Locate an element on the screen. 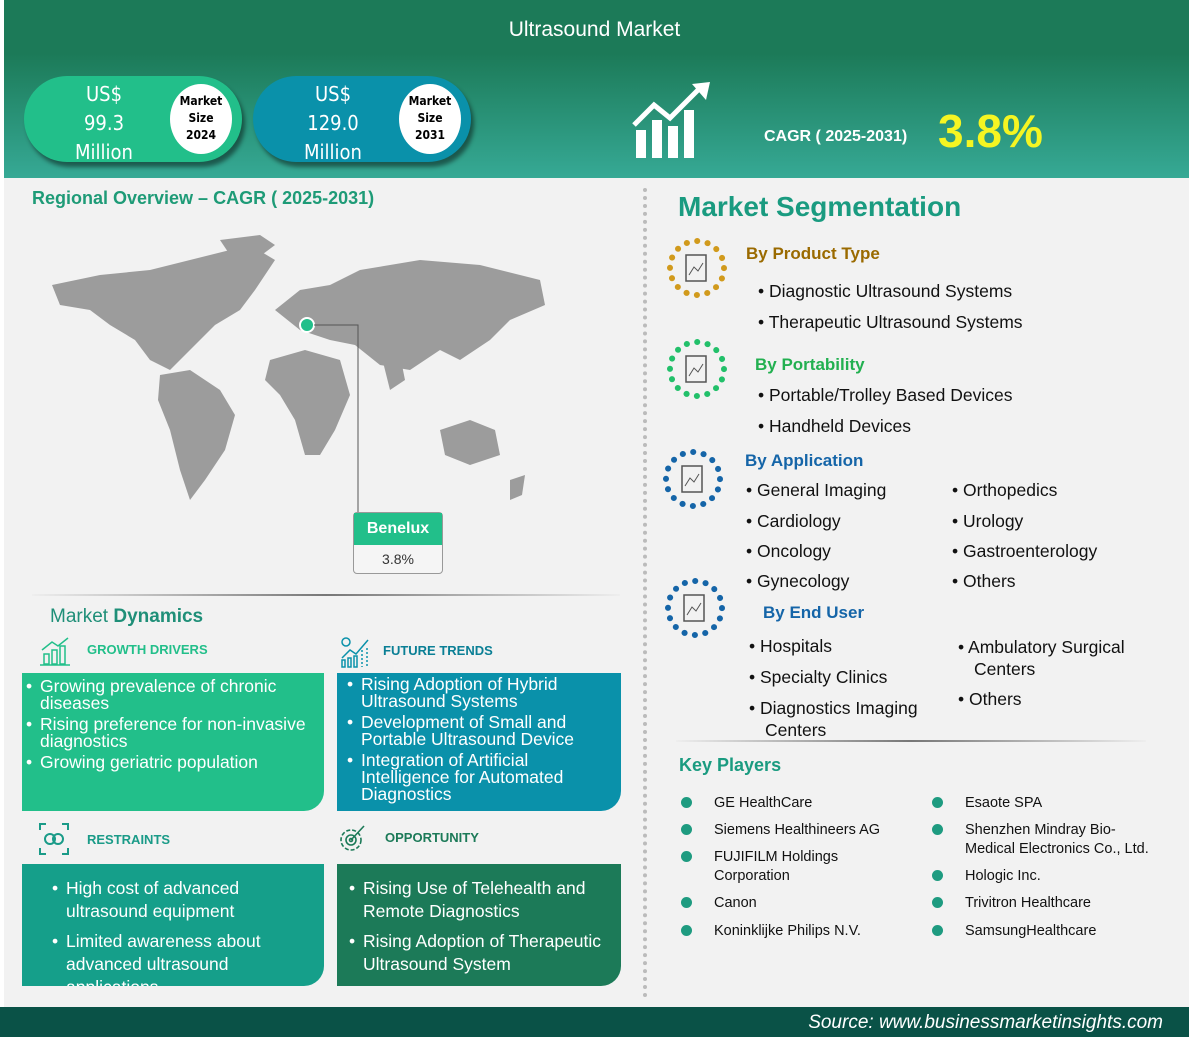 The image size is (1189, 1039). list-item: General Imaging is located at coordinates (816, 490).